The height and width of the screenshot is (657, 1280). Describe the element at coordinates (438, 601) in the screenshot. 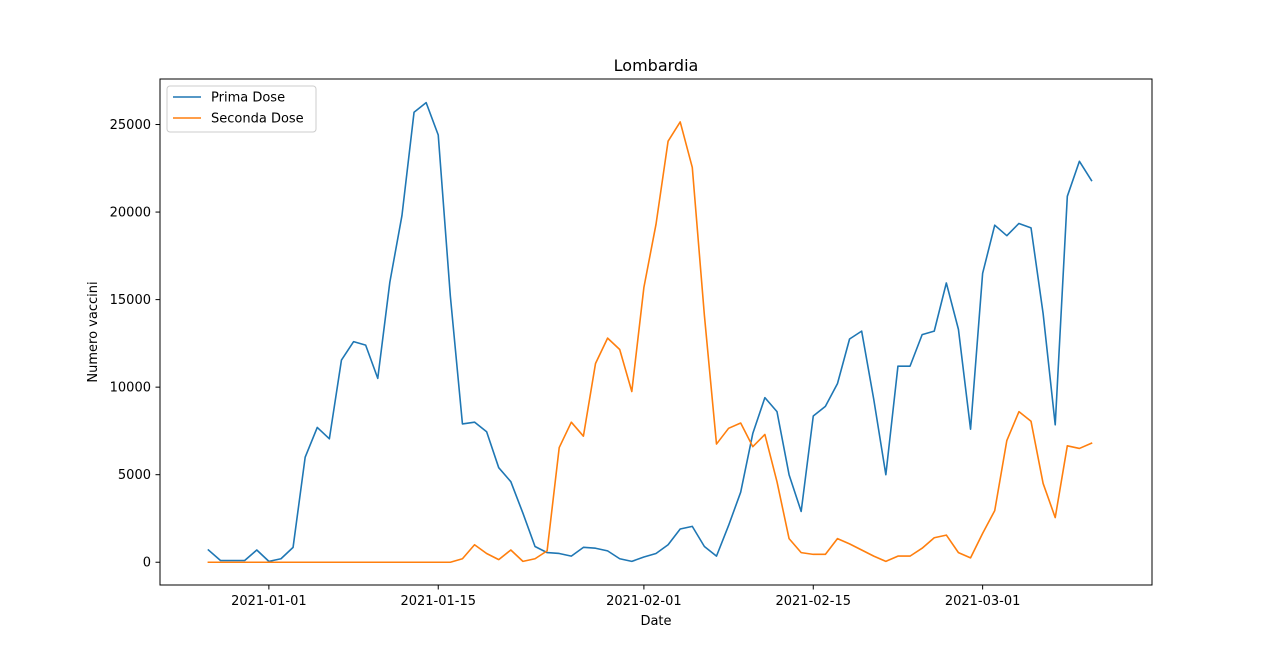

I see `x-tick-label: 2021-01-15` at that location.